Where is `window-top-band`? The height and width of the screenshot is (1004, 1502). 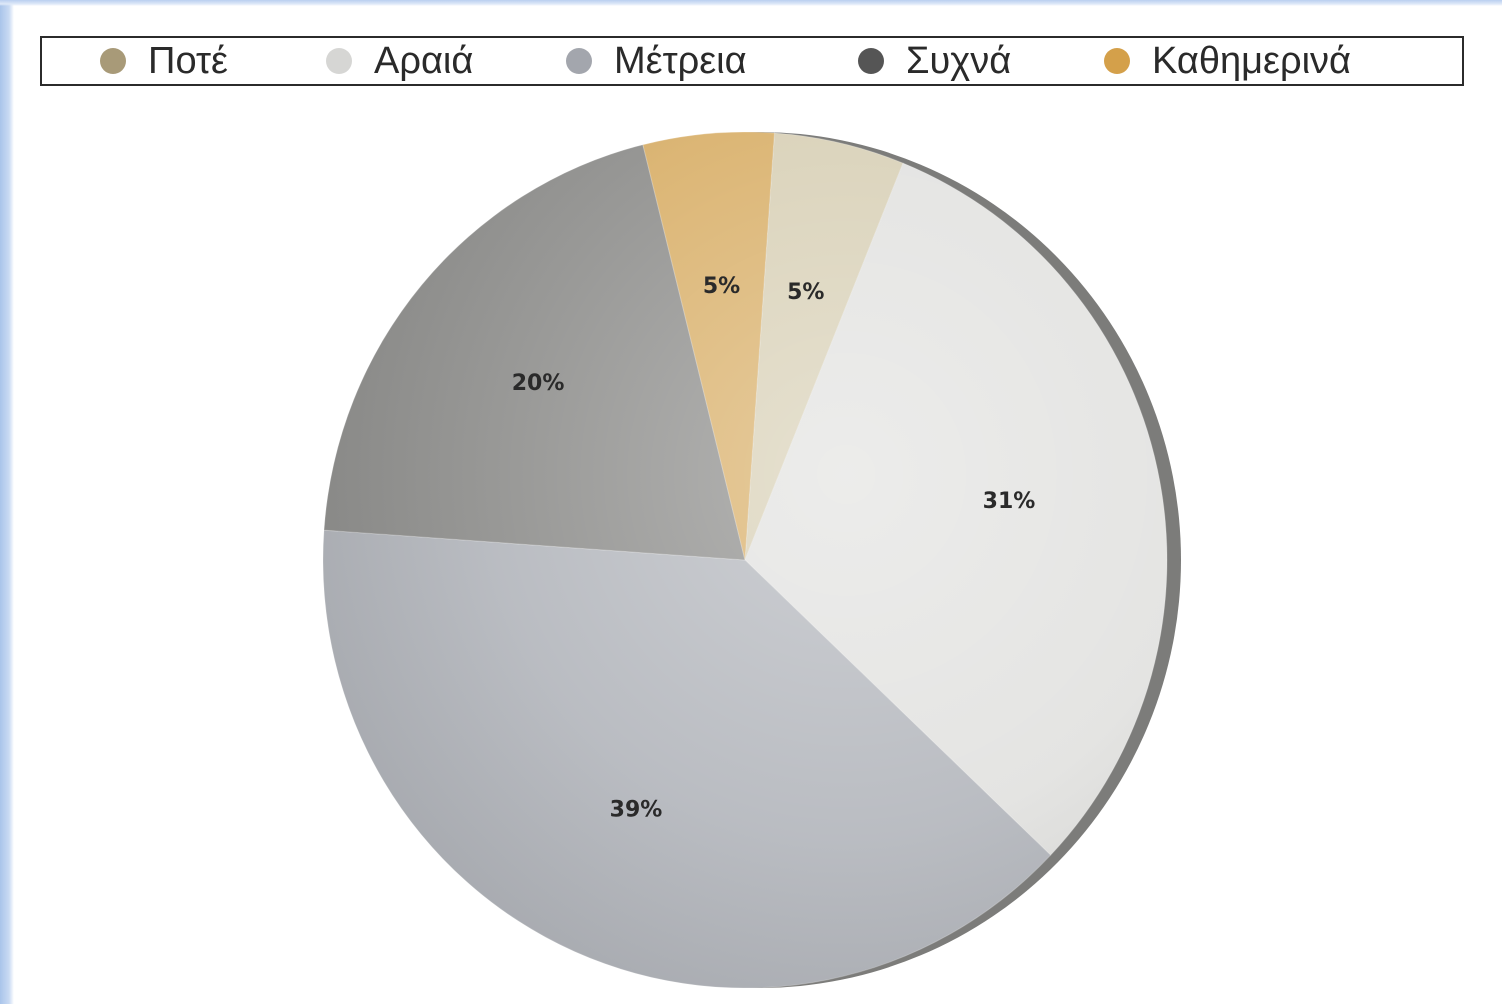 window-top-band is located at coordinates (751, 3).